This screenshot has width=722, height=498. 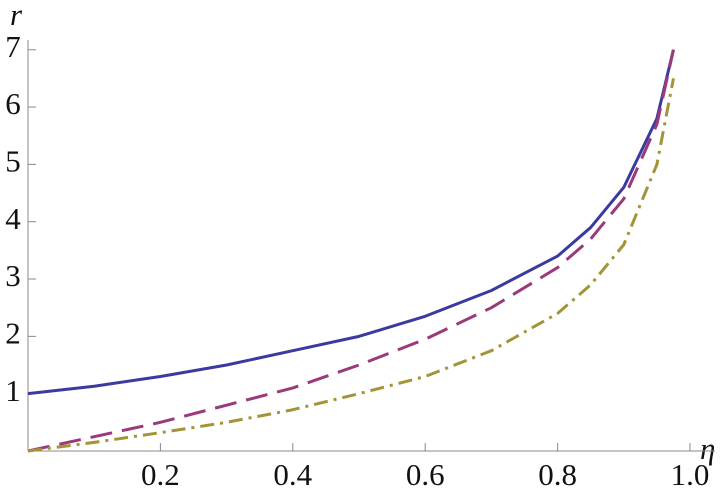 What do you see at coordinates (13, 160) in the screenshot?
I see `y-tick-label: 5` at bounding box center [13, 160].